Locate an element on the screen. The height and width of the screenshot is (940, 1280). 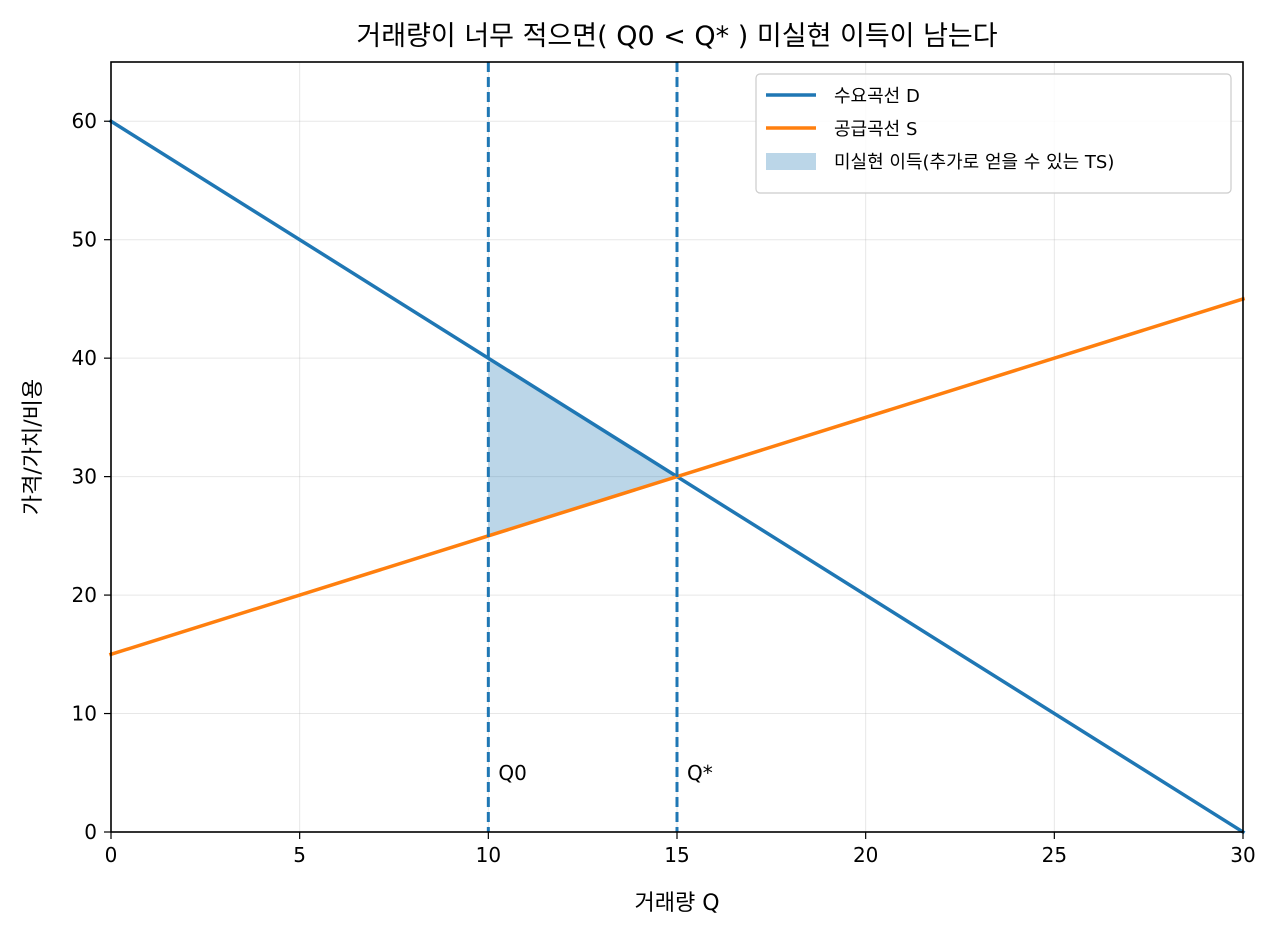
legend: 수요곡선 D 공급곡선 S 미실현 이득(추가로 얻을 수 있는 TS) is located at coordinates (993, 133).